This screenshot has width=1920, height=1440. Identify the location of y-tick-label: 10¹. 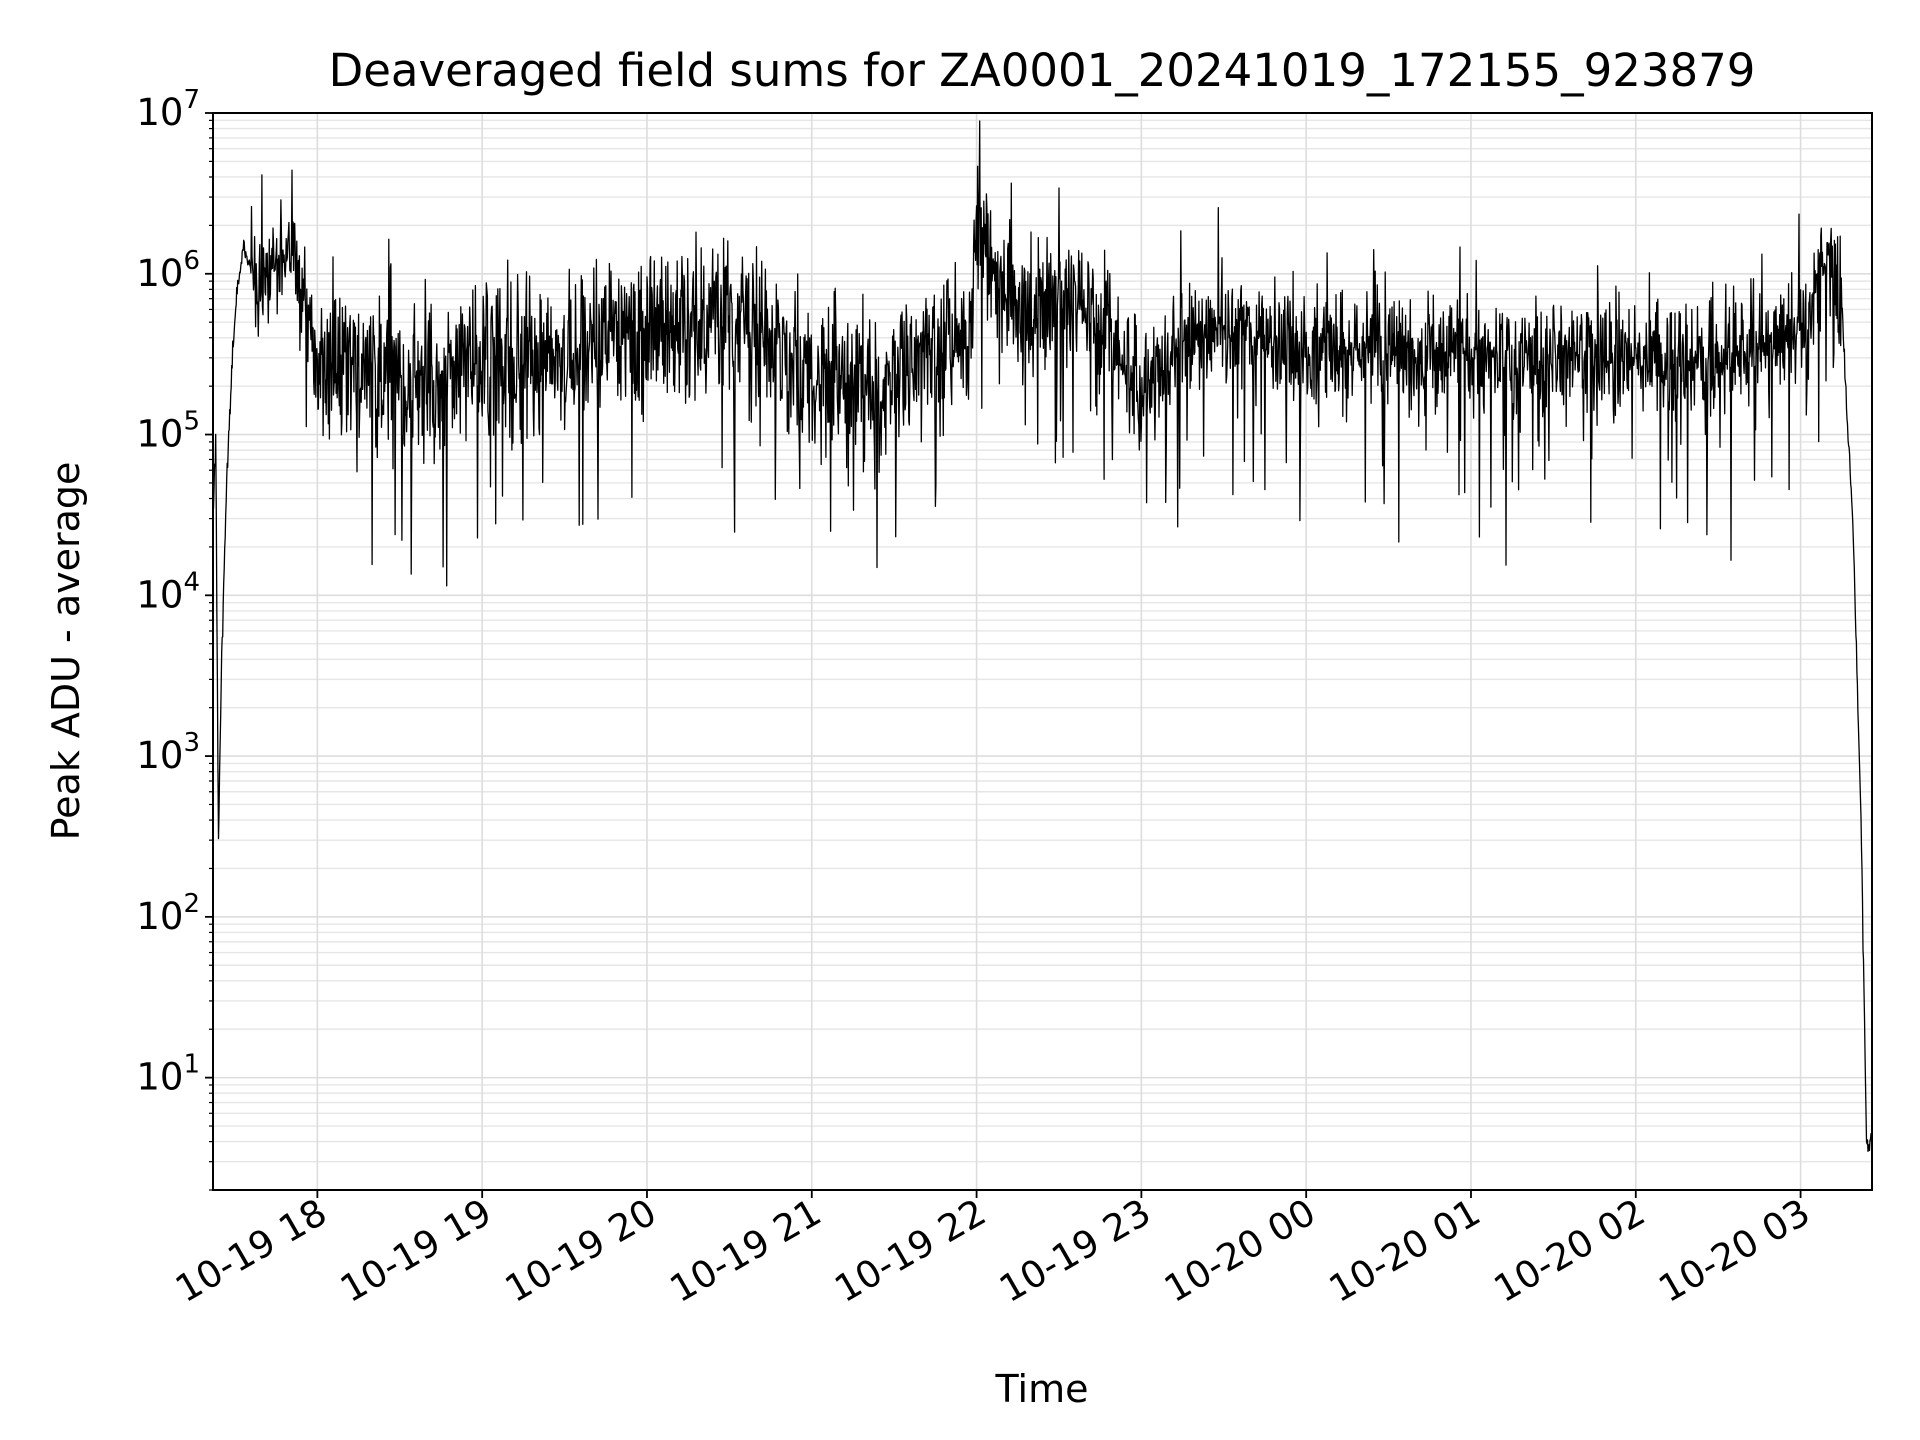
(168, 1074).